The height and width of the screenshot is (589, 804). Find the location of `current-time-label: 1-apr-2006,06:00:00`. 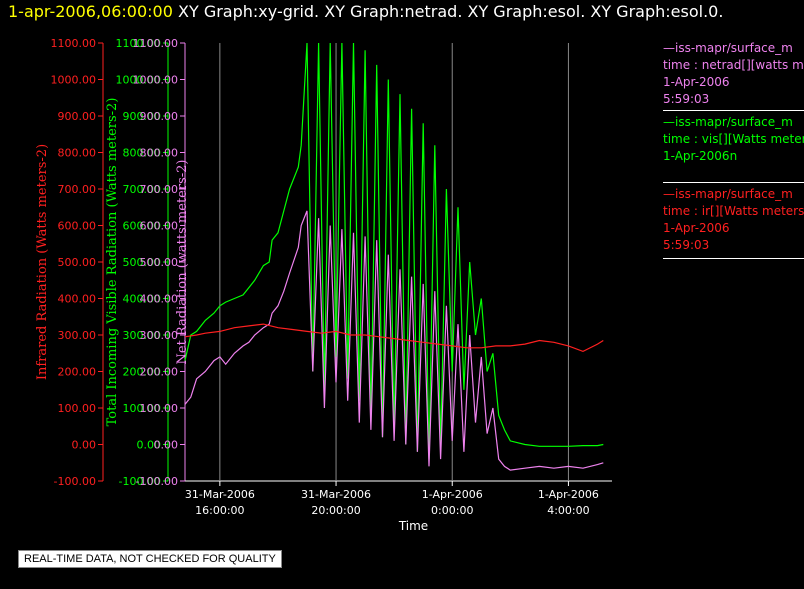

current-time-label: 1-apr-2006,06:00:00 is located at coordinates (90, 11).